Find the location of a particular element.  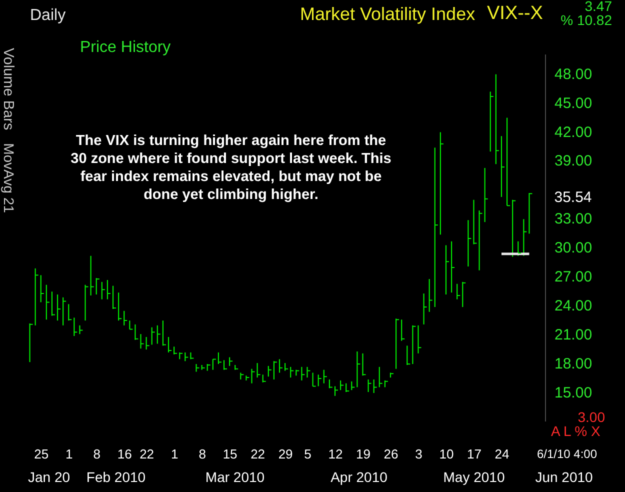

y-tick-label: 45.00 is located at coordinates (573, 103).